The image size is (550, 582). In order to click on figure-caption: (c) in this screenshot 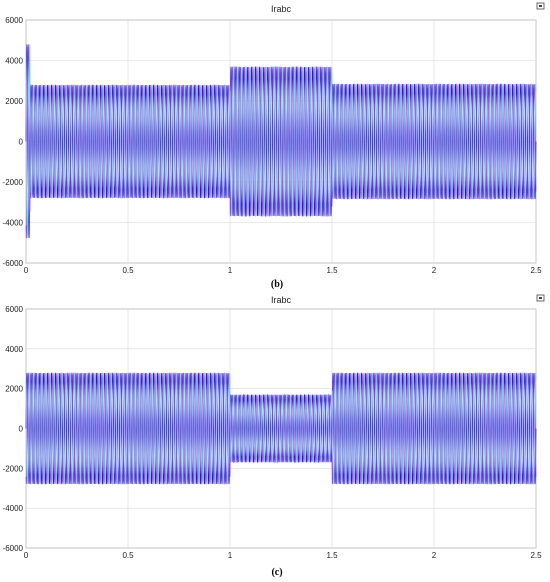, I will do `click(276, 572)`.